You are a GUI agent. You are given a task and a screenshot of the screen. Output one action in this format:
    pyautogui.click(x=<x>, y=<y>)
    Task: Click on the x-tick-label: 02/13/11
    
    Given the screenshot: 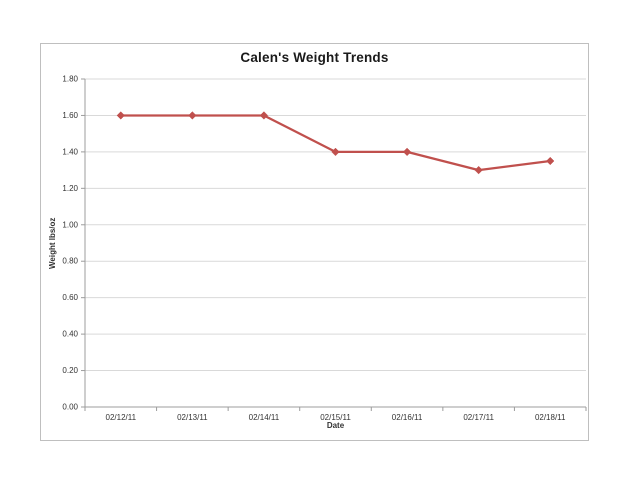 What is the action you would take?
    pyautogui.click(x=192, y=417)
    